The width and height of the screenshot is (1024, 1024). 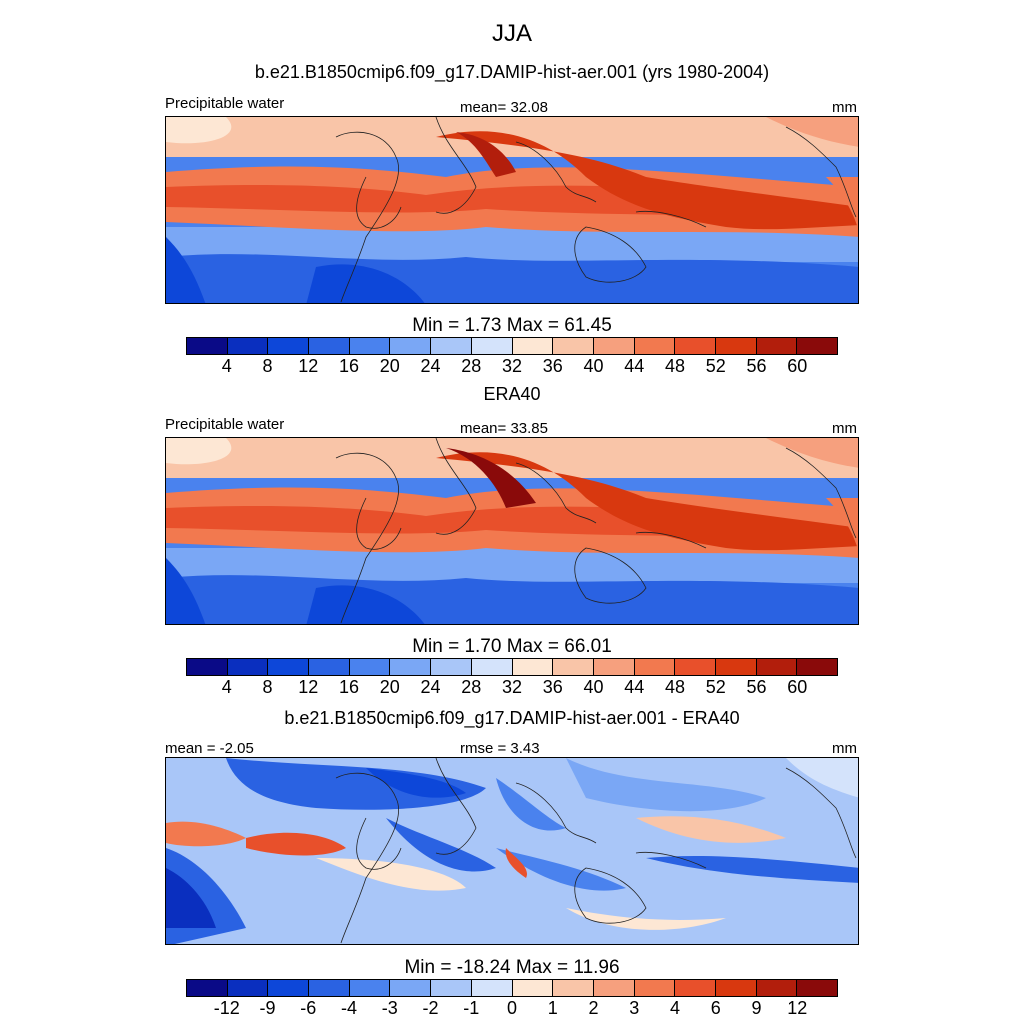 What do you see at coordinates (634, 1008) in the screenshot?
I see `colorbar-tick-label: 3` at bounding box center [634, 1008].